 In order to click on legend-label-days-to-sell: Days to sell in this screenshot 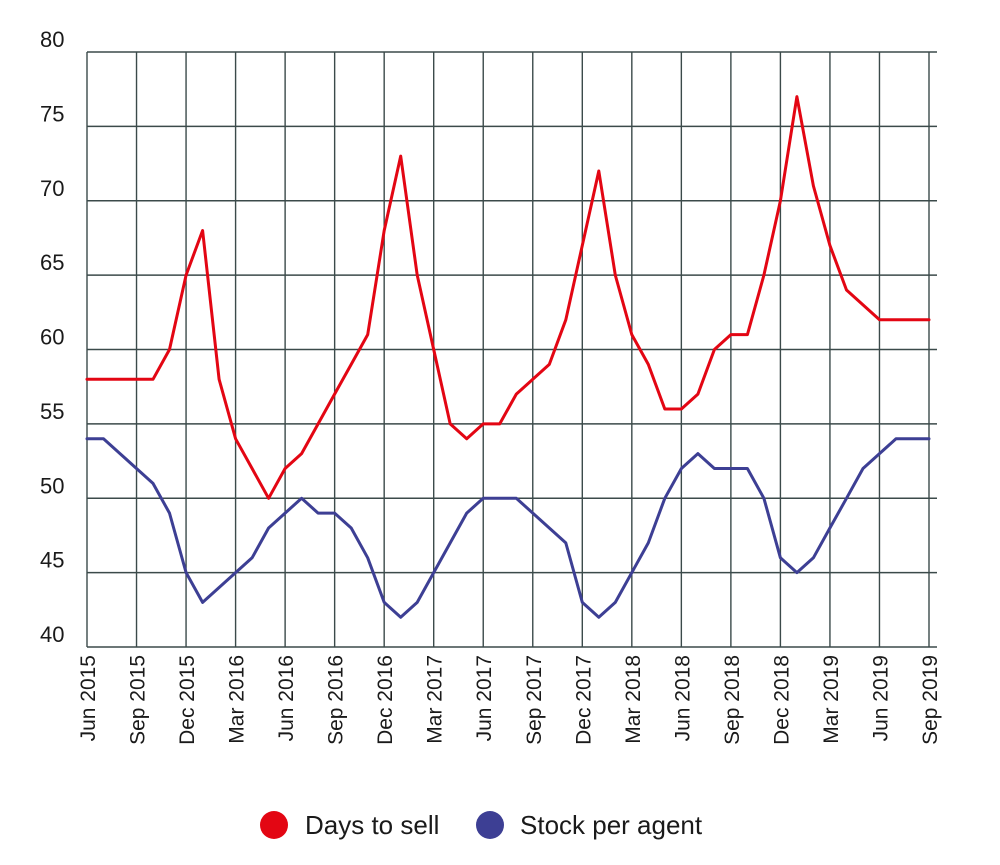, I will do `click(372, 825)`.